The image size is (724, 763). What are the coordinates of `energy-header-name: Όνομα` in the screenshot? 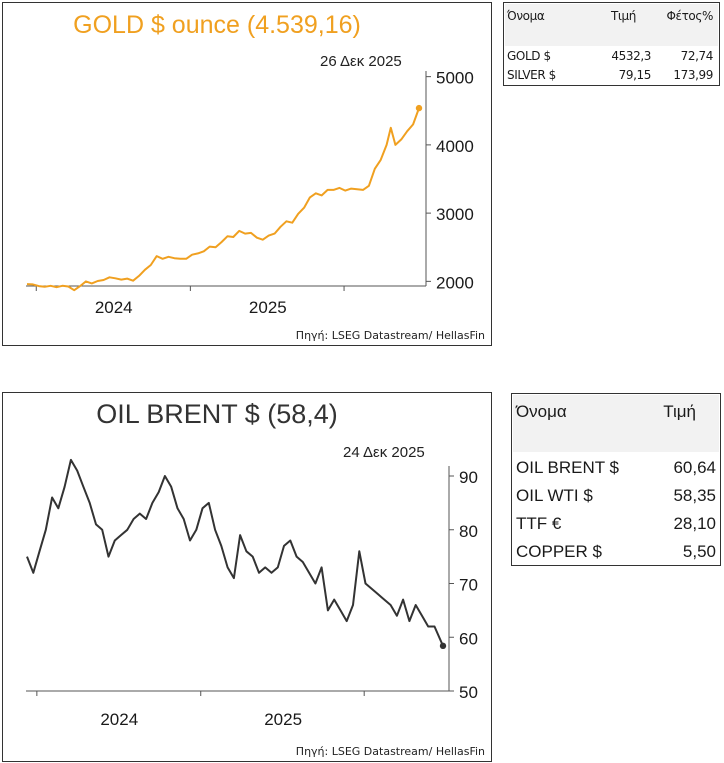 It's located at (541, 411).